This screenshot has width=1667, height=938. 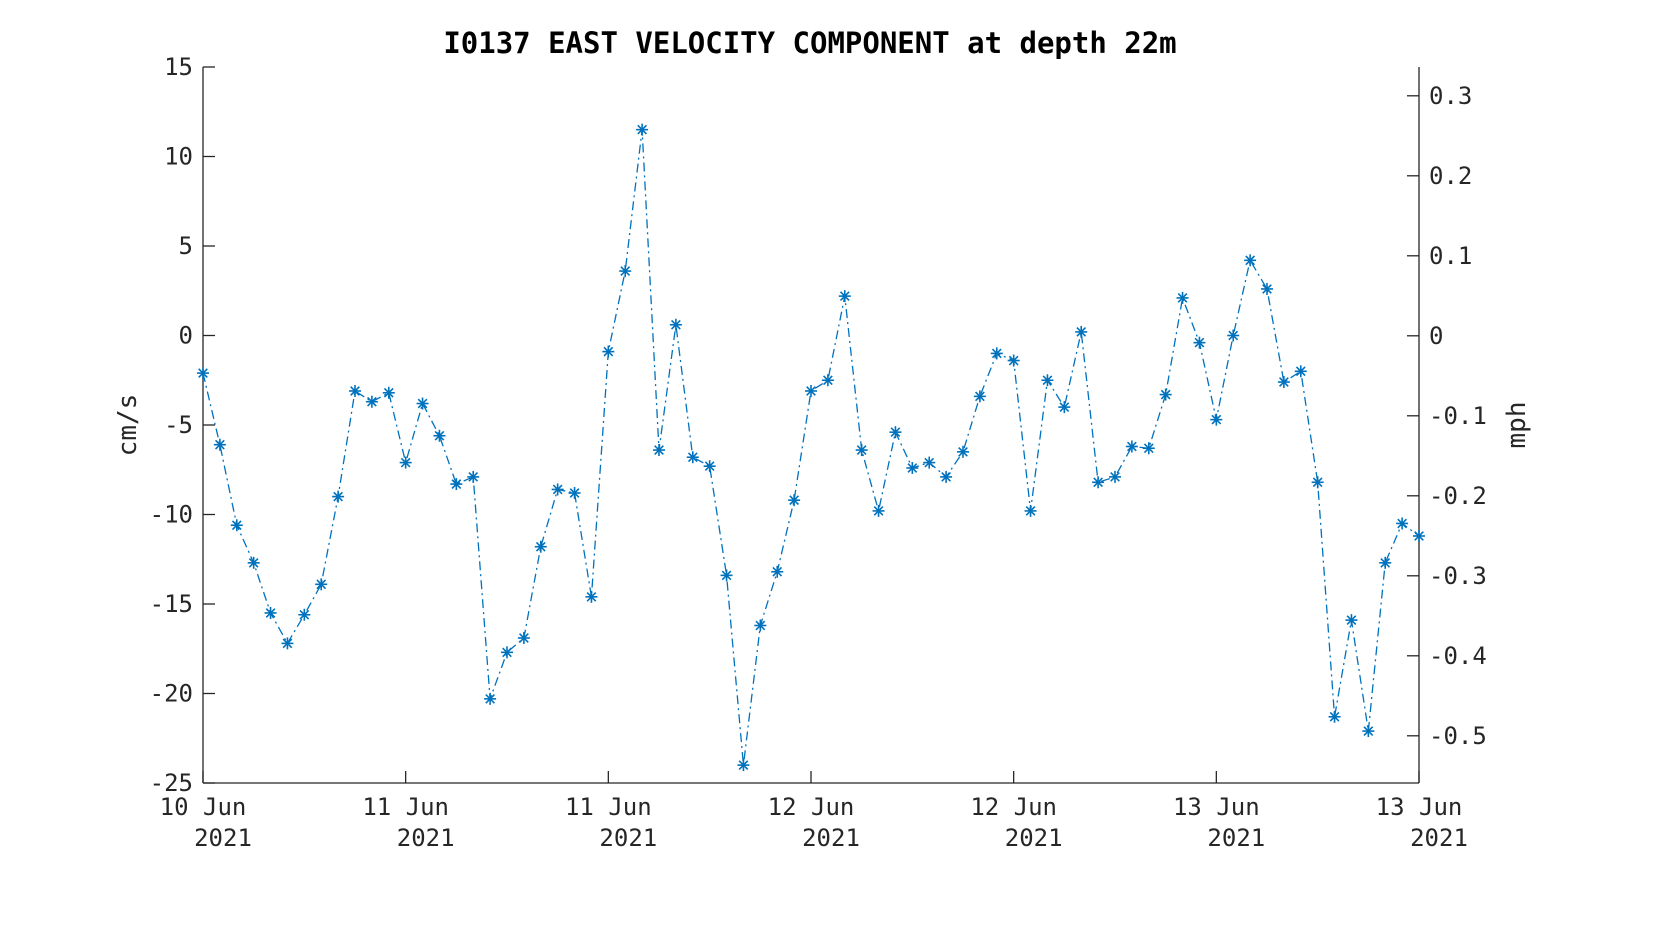 I want to click on left-tick-label: -15, so click(x=171, y=604).